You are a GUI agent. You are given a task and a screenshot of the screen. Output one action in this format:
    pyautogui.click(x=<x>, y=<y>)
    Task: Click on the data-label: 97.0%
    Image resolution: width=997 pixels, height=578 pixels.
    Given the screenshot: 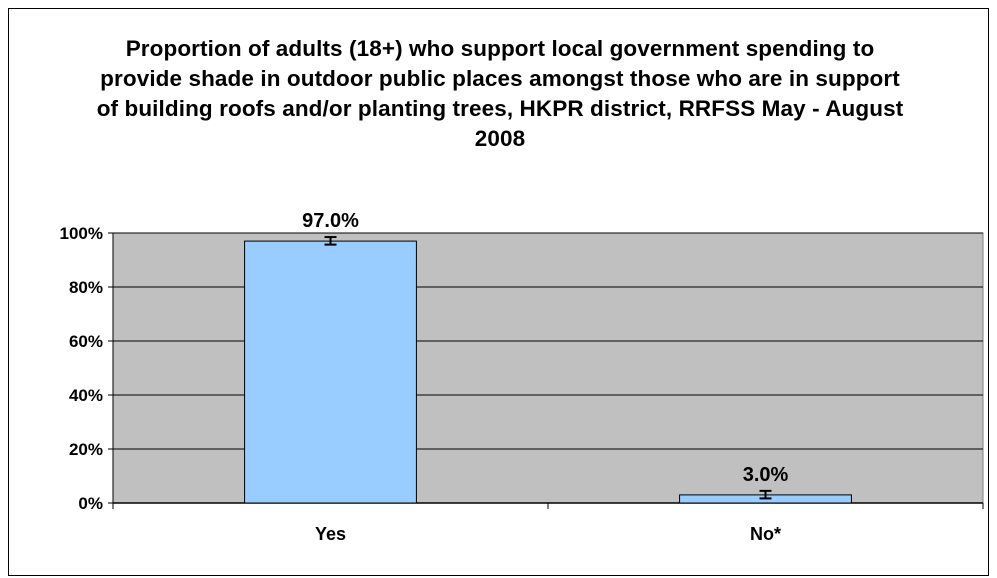 What is the action you would take?
    pyautogui.click(x=330, y=221)
    